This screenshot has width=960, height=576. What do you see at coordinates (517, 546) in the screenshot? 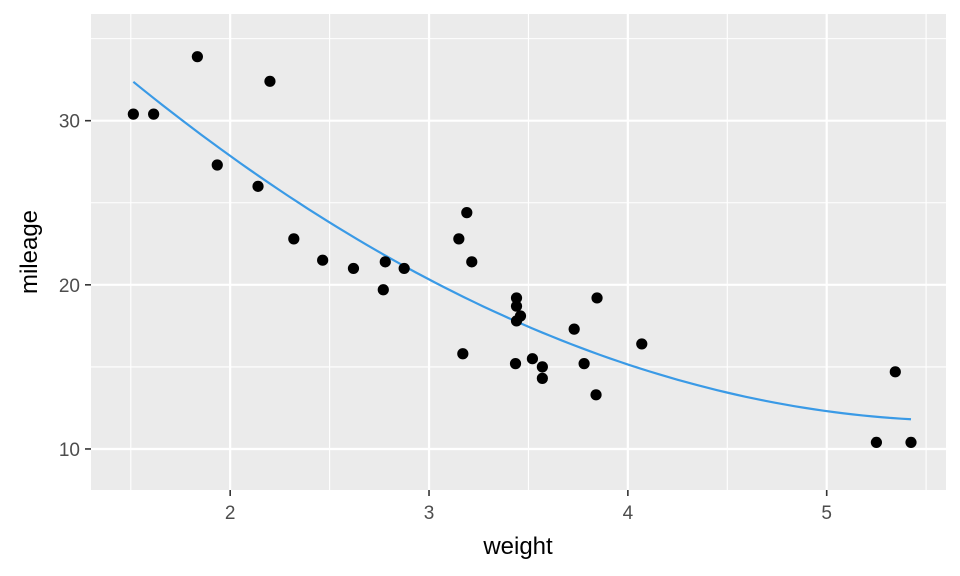
I see `x-axis-title: weight` at bounding box center [517, 546].